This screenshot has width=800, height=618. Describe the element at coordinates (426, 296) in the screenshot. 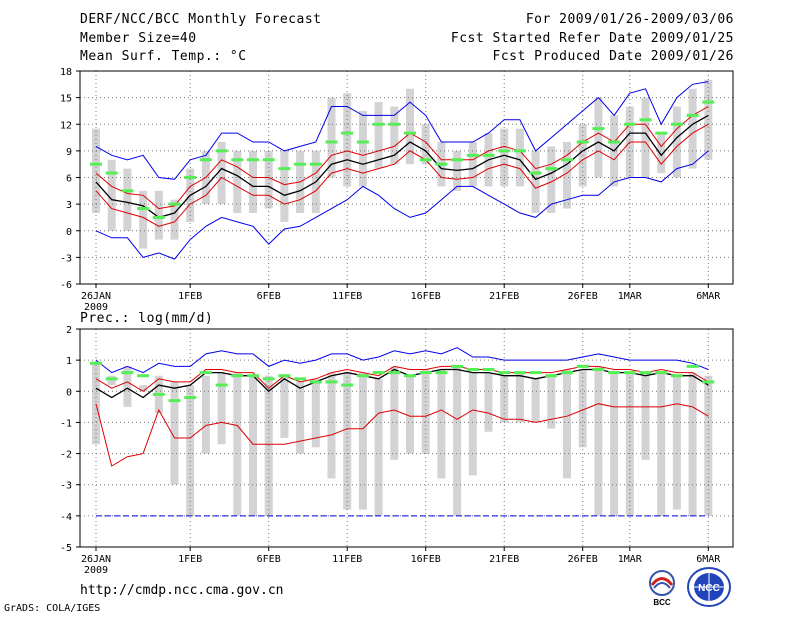

I see `x-tick-label: 16FEB` at that location.